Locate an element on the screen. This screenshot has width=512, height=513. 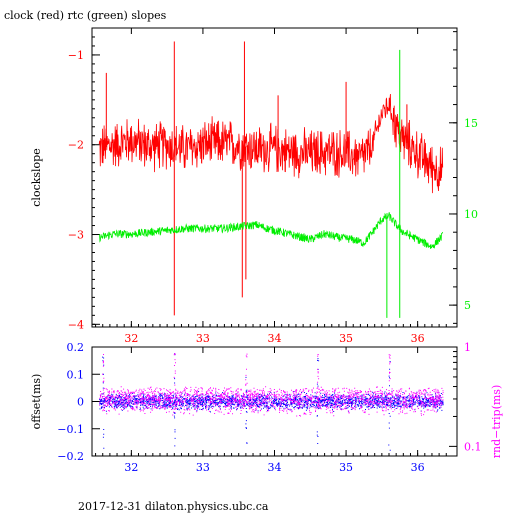
bottom-plot-x-tick-label: 33 is located at coordinates (203, 467).